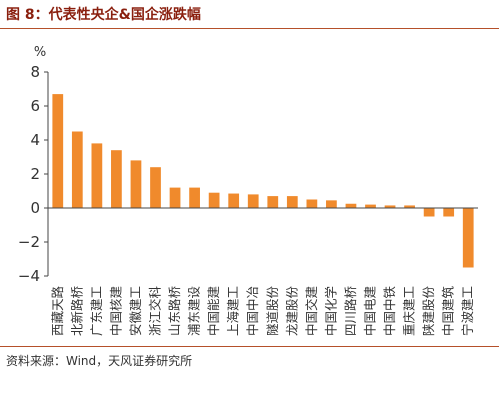 The width and height of the screenshot is (499, 403). What do you see at coordinates (57, 311) in the screenshot?
I see `x-category-label: 西藏天路` at bounding box center [57, 311].